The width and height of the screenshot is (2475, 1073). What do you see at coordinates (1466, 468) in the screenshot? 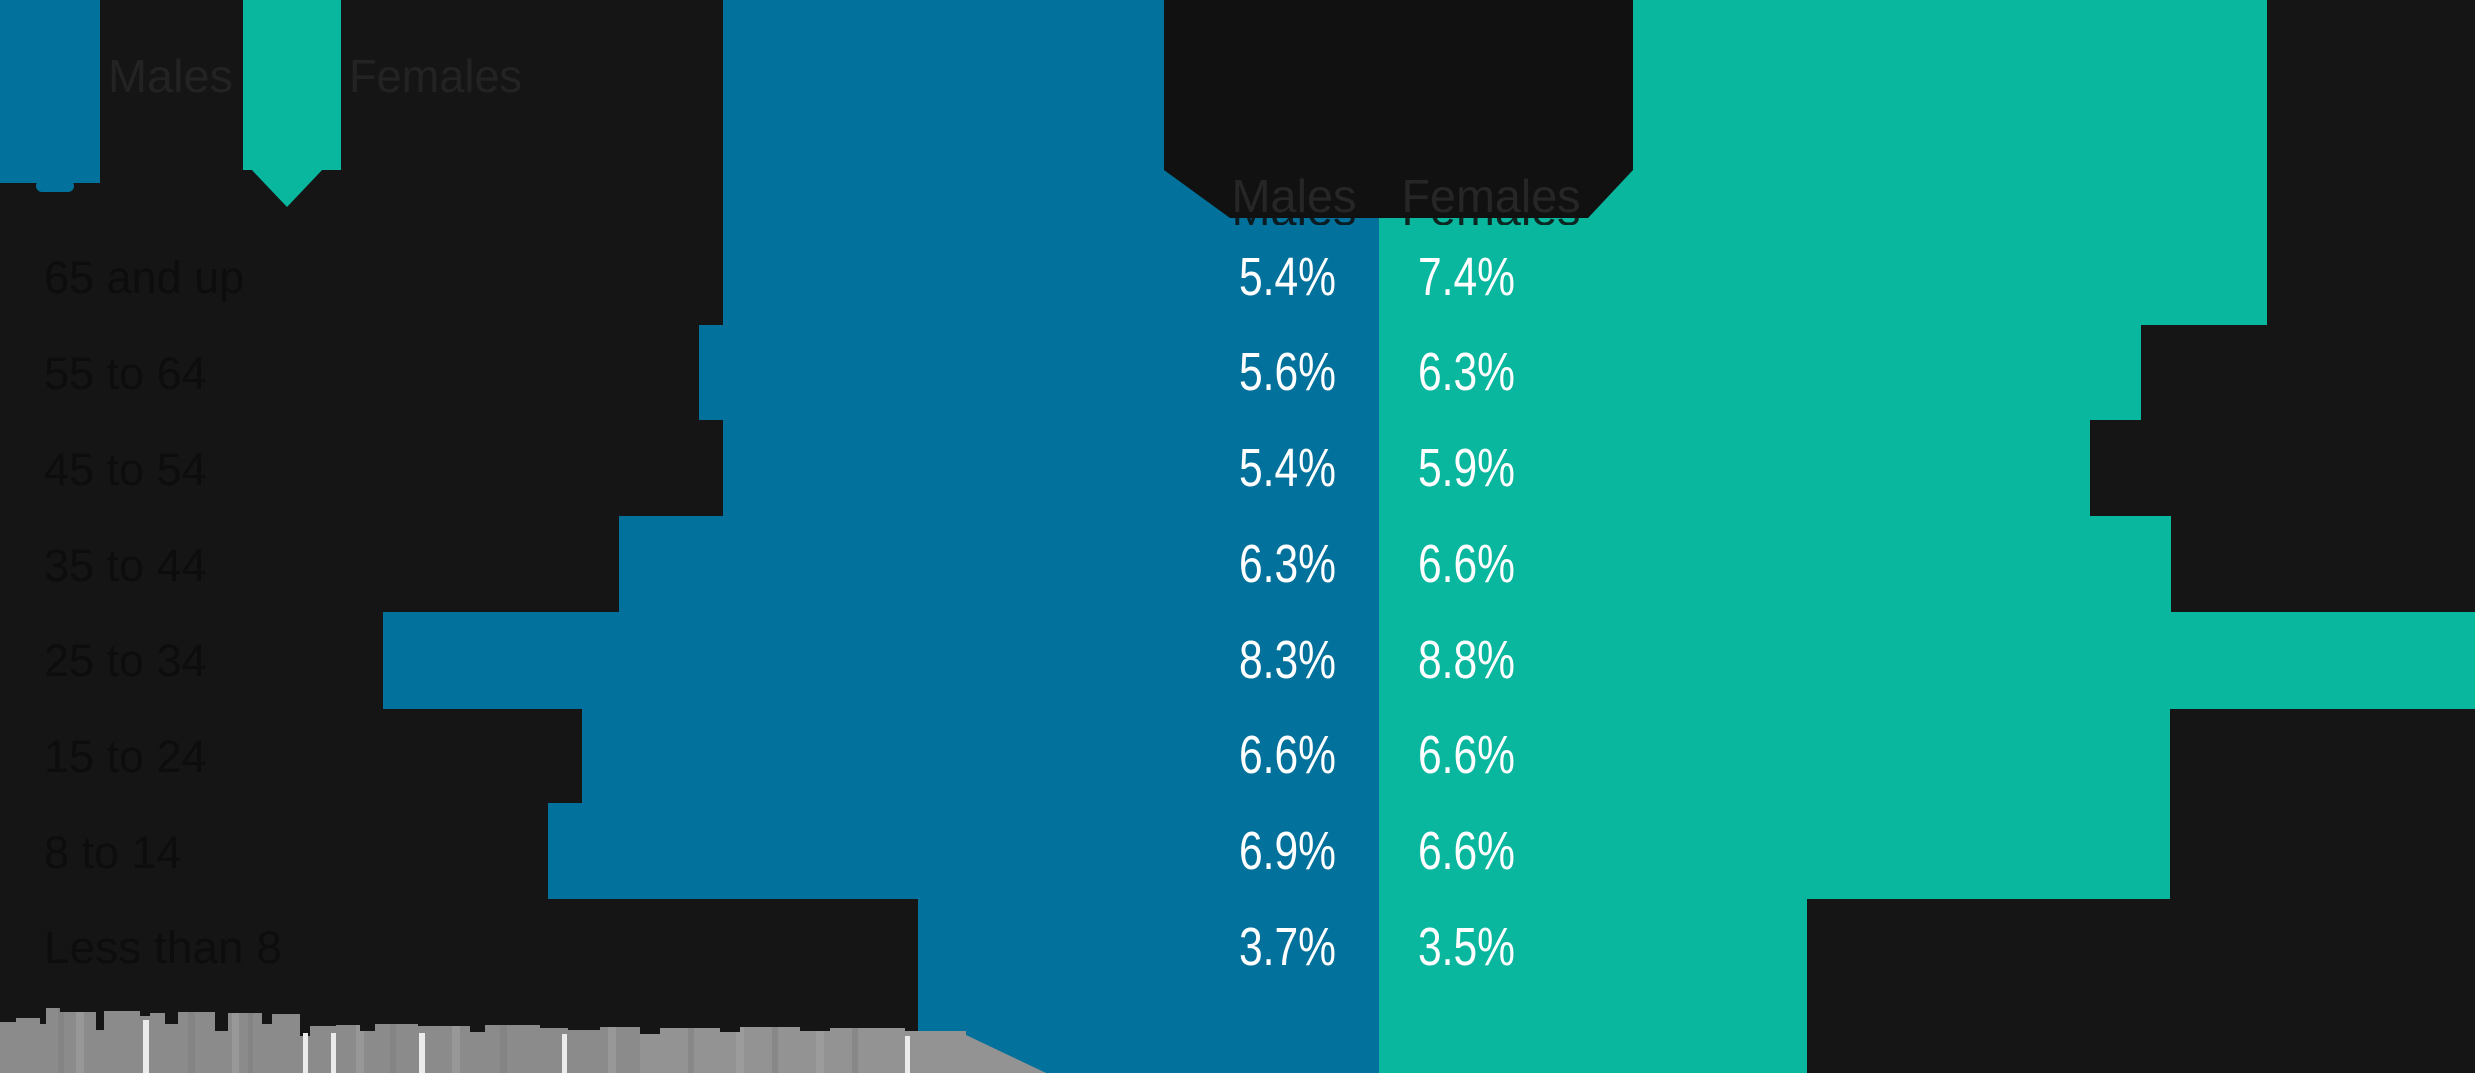
I see `svg-text: 5.9%` at bounding box center [1466, 468].